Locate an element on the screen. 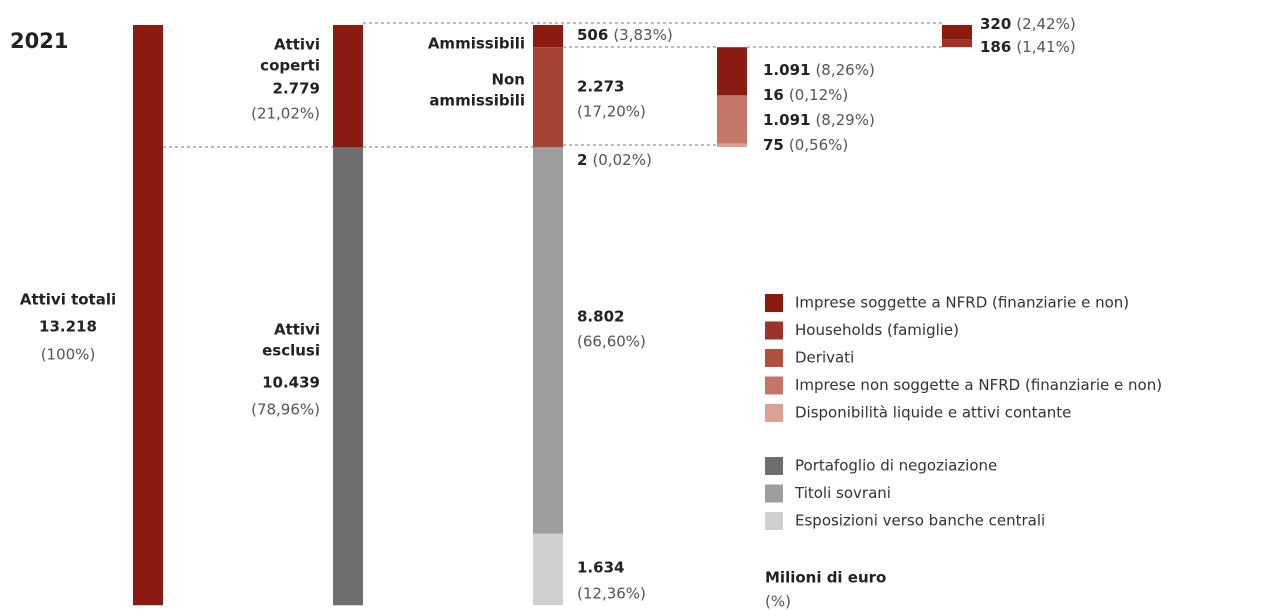 This screenshot has height=610, width=1265. value-label: 16 is located at coordinates (773, 95).